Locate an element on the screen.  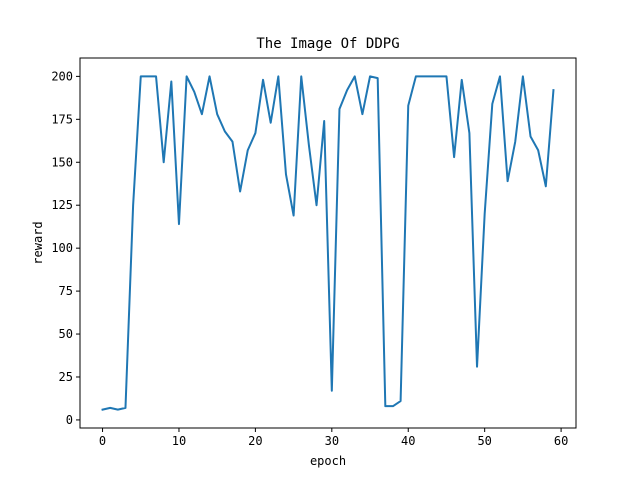
x-tick-label: 10 is located at coordinates (179, 441).